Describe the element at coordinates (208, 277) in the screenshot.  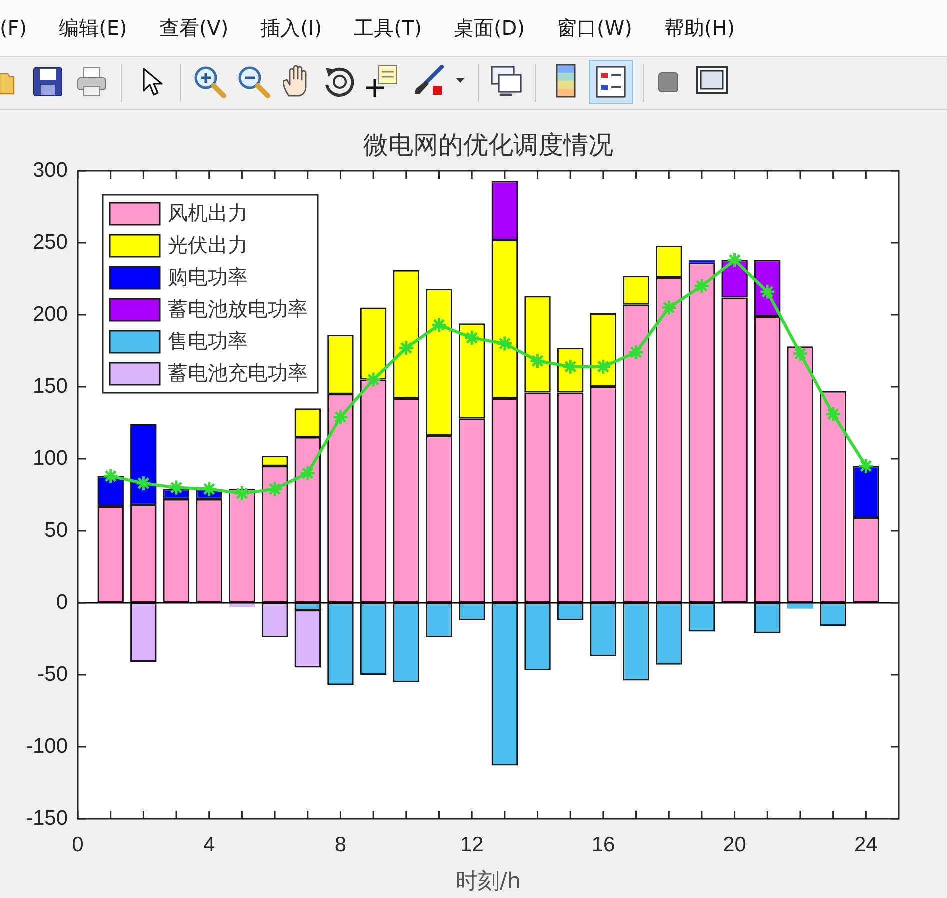
I see `legend-label: 购电功率` at that location.